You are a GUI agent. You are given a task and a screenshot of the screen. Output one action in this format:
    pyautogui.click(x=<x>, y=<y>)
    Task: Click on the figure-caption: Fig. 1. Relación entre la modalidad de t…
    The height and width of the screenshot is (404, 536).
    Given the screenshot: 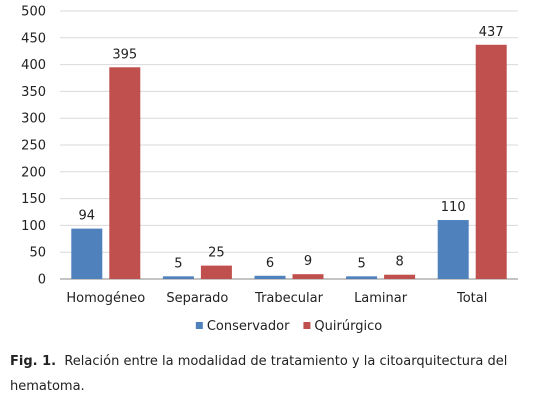 What is the action you would take?
    pyautogui.click(x=270, y=374)
    